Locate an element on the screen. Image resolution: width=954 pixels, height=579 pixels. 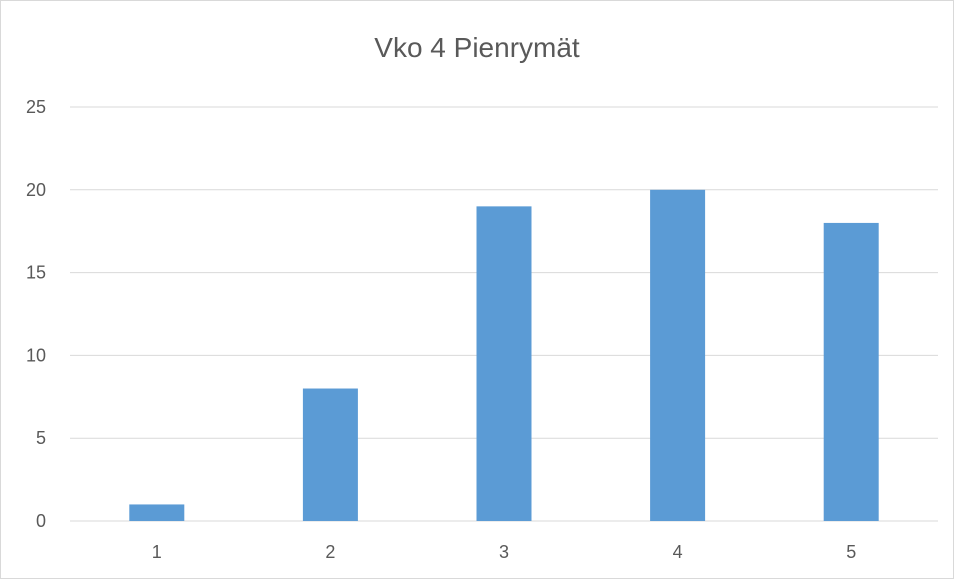
x-tick-label: 1 is located at coordinates (157, 552).